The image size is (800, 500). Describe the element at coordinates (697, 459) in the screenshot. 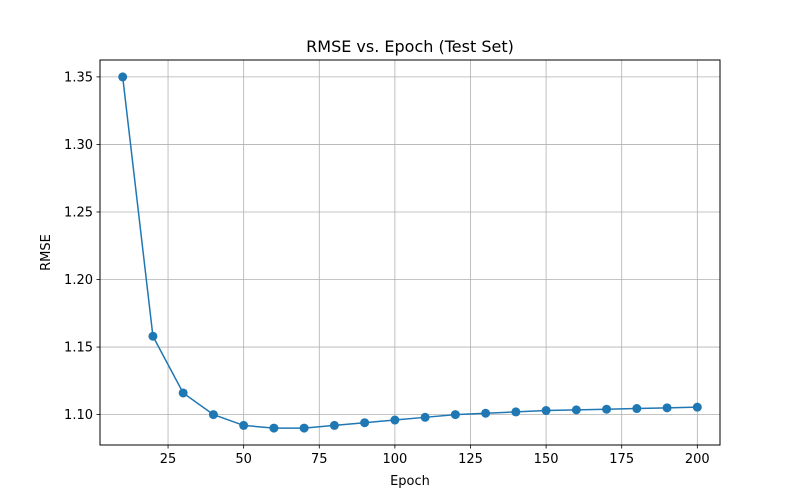

I see `x-tick-label: 200` at that location.